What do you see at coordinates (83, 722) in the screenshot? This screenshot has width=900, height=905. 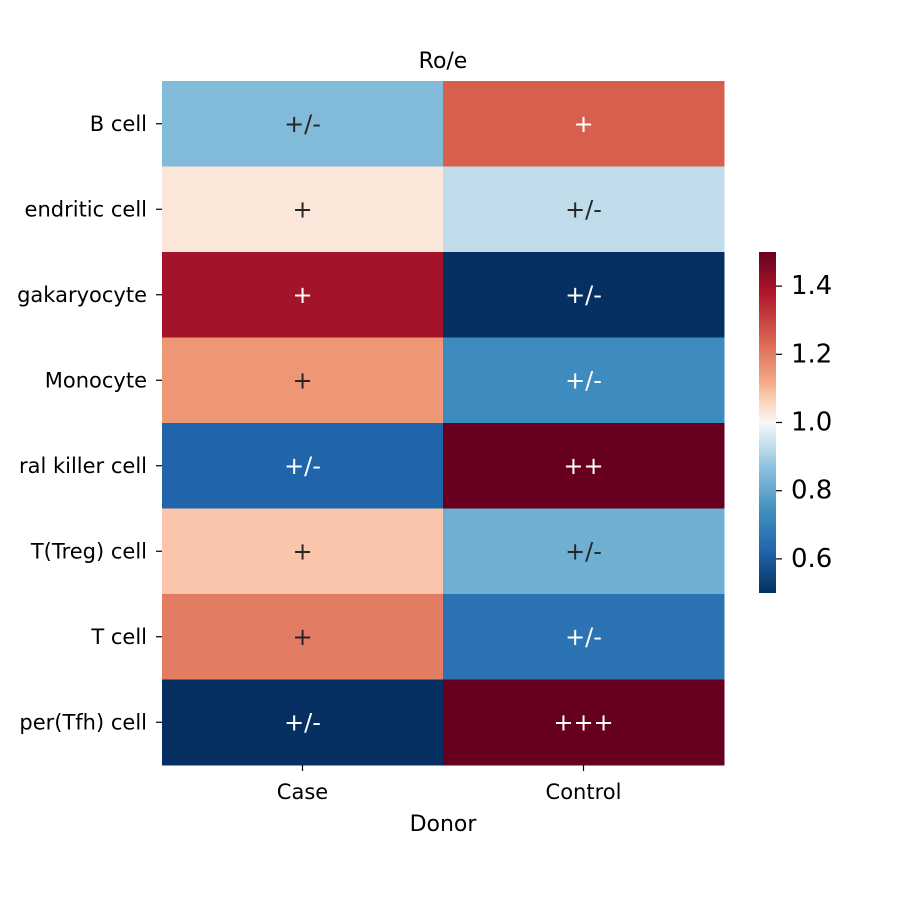 I see `y-tick-label: per(Tfh) cell` at bounding box center [83, 722].